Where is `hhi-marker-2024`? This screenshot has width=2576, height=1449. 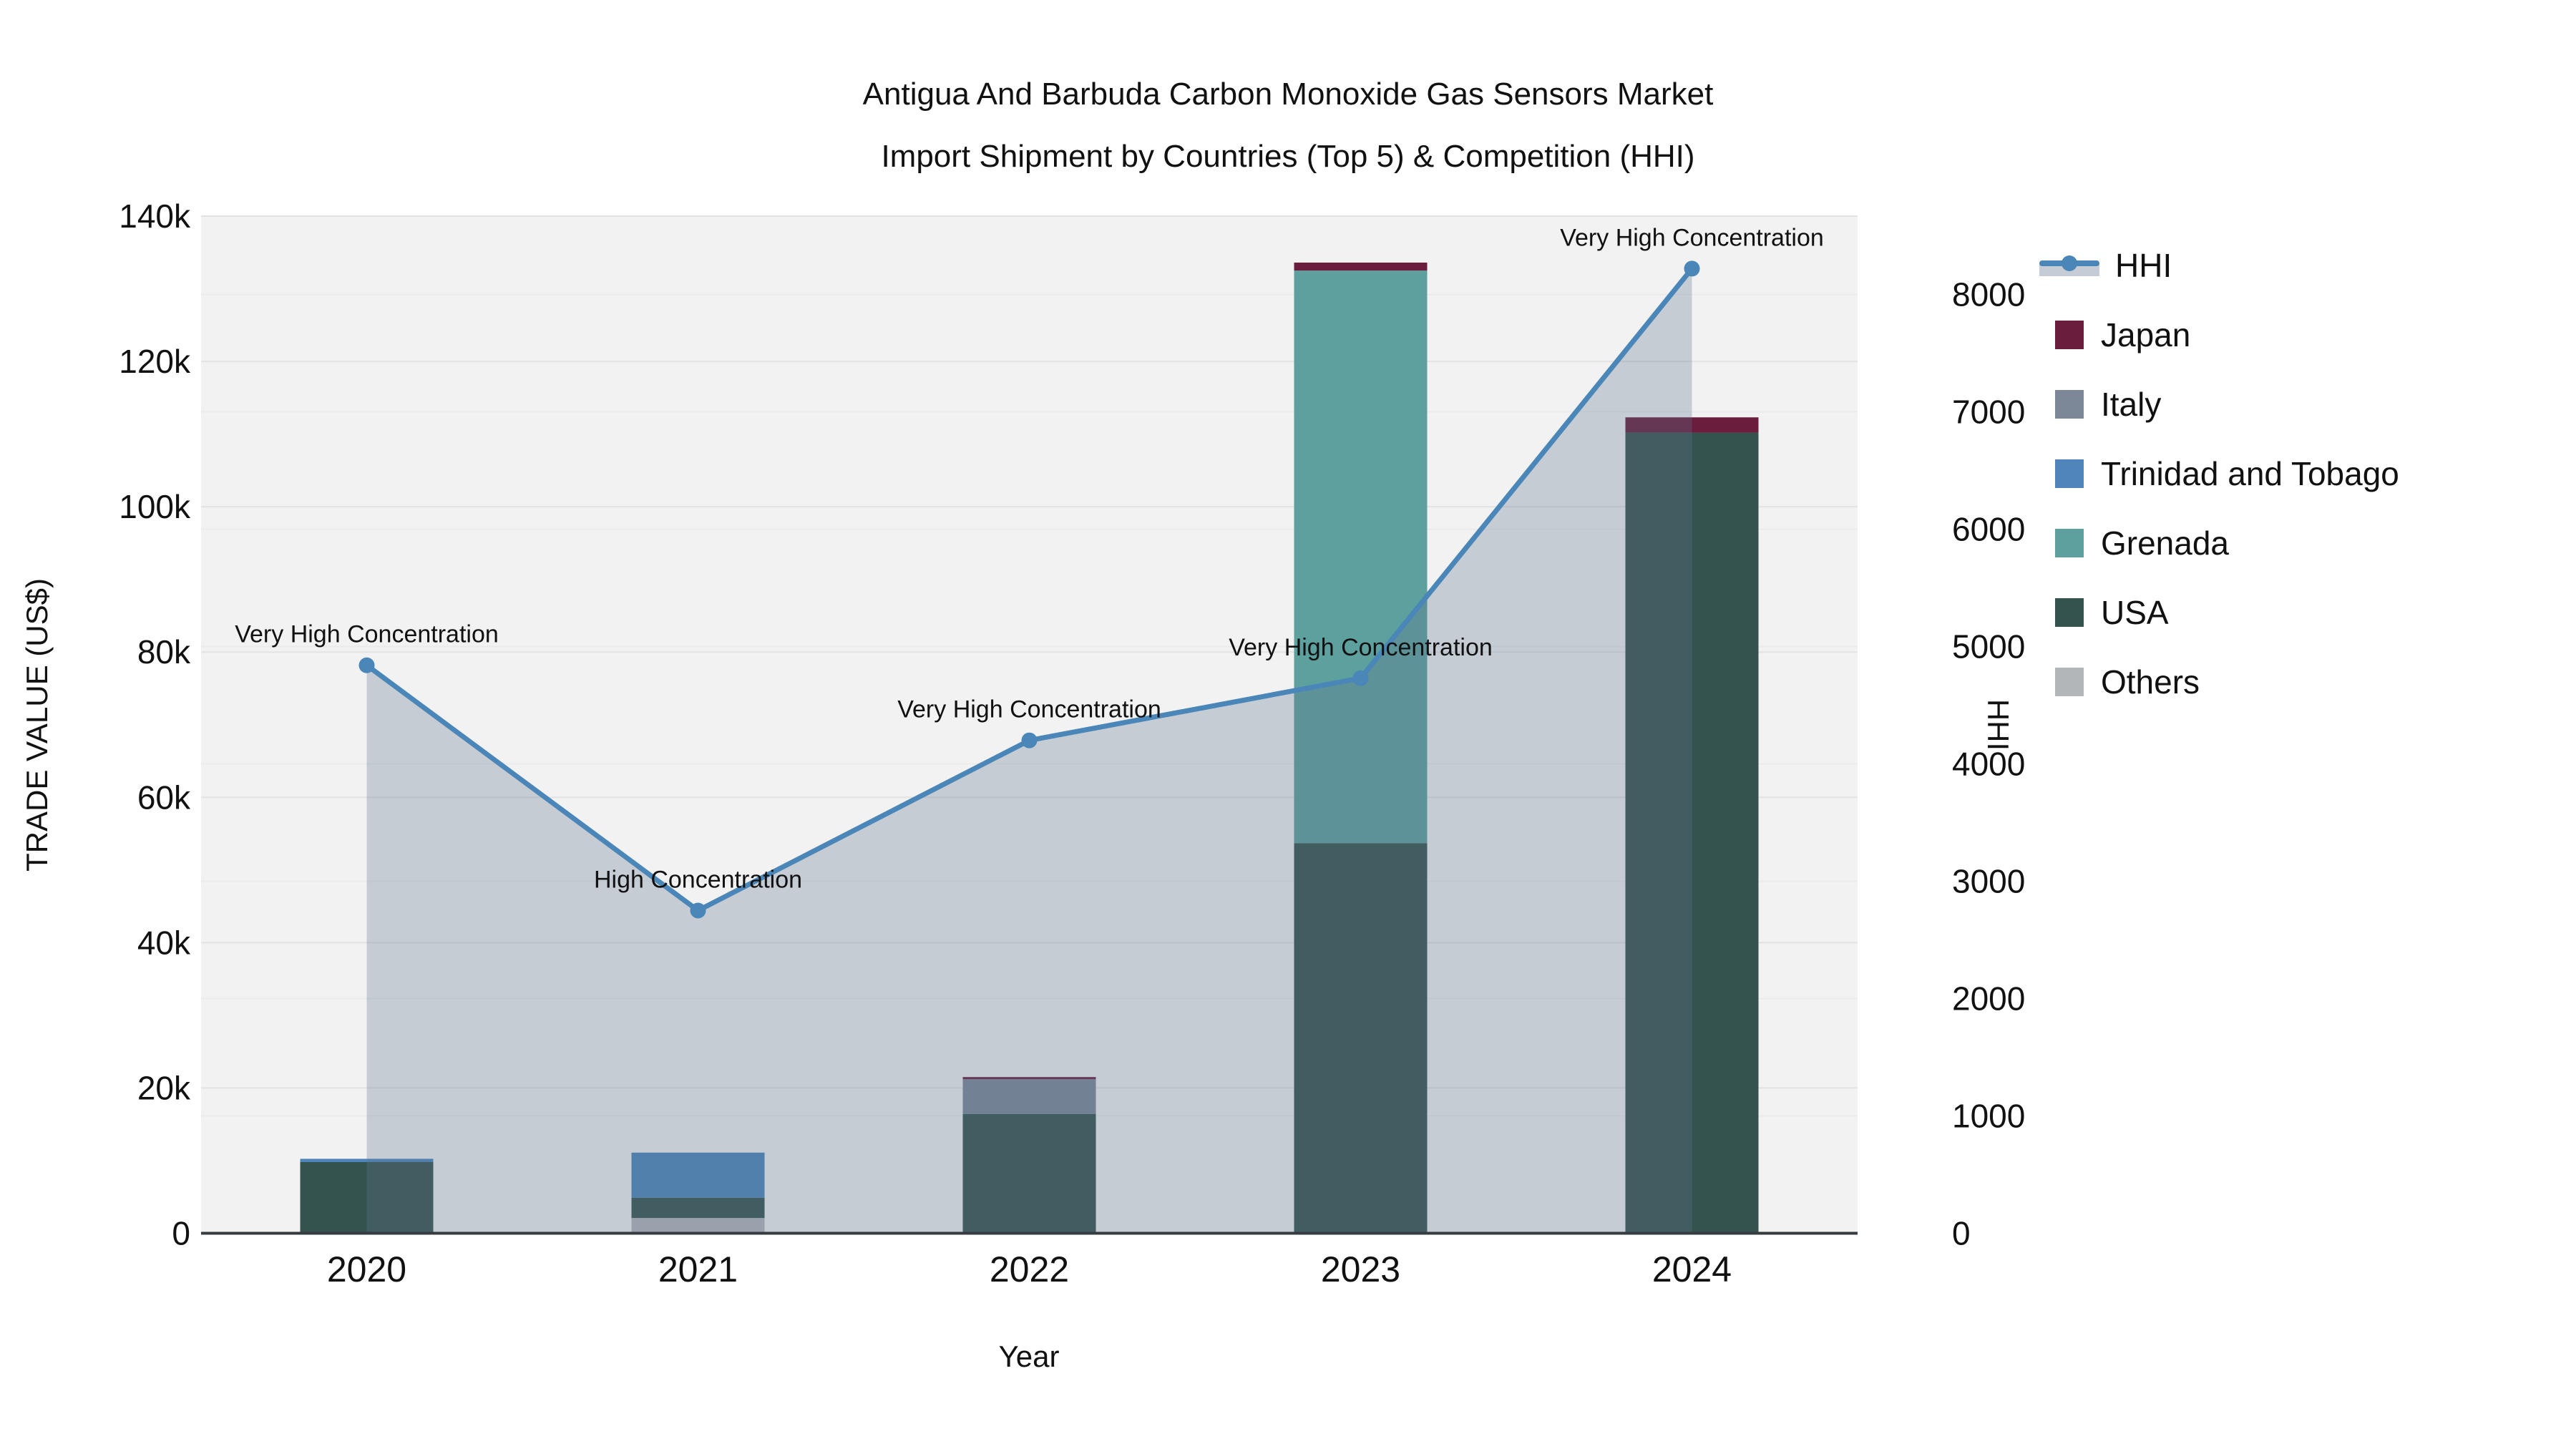
hhi-marker-2024 is located at coordinates (1692, 268).